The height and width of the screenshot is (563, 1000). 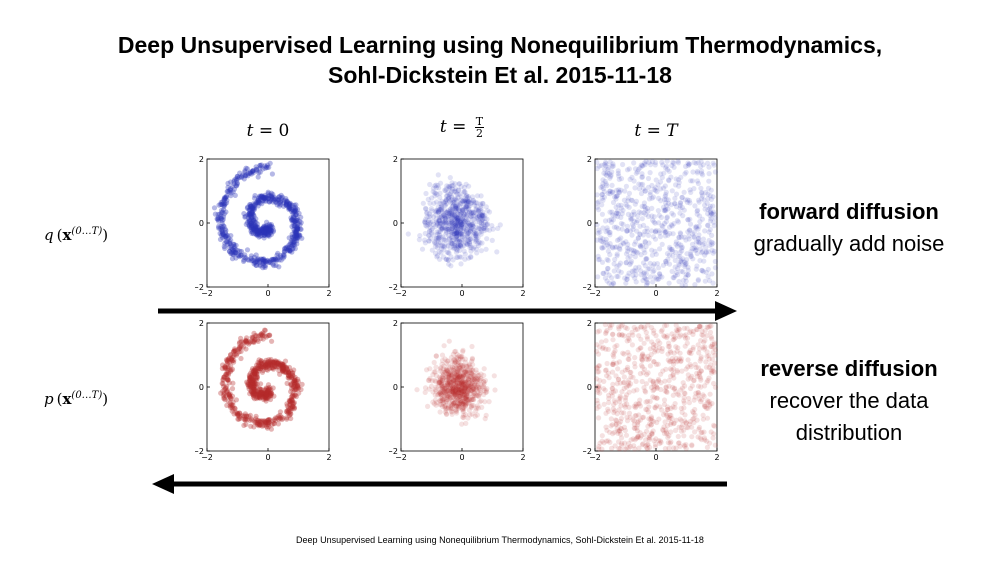 I want to click on forward-diffusion-title: forward diffusion, so click(x=849, y=211).